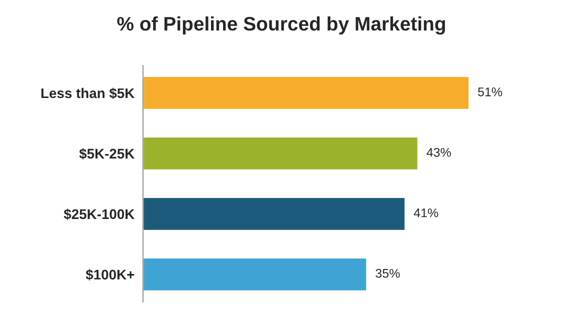 Image resolution: width=563 pixels, height=328 pixels. What do you see at coordinates (388, 273) in the screenshot?
I see `data-label: 35%` at bounding box center [388, 273].